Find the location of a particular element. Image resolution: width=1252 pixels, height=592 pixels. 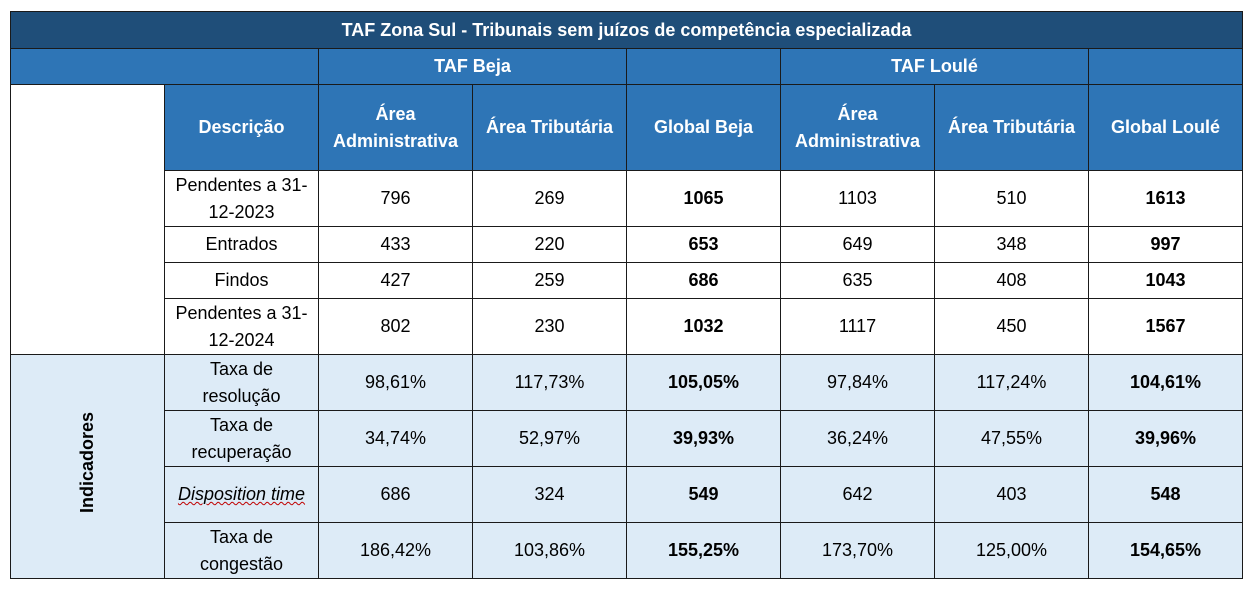

row-label: Taxa de recuperação is located at coordinates (241, 438).